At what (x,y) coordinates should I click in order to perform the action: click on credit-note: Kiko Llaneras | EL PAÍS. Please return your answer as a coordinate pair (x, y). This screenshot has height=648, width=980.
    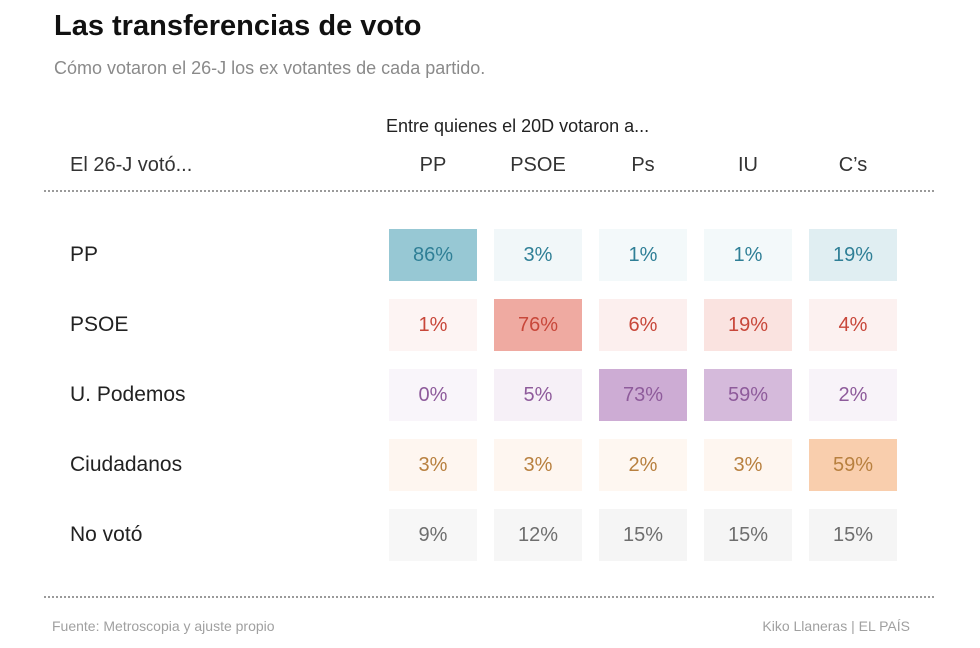
    Looking at the image, I should click on (836, 626).